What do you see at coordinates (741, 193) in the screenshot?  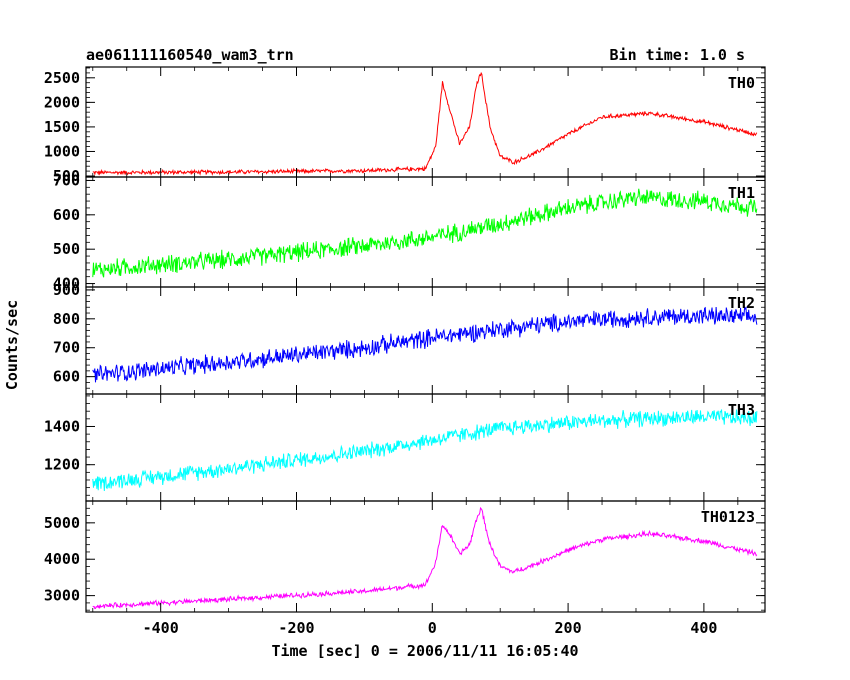 I see `series-label-th1: TH1` at bounding box center [741, 193].